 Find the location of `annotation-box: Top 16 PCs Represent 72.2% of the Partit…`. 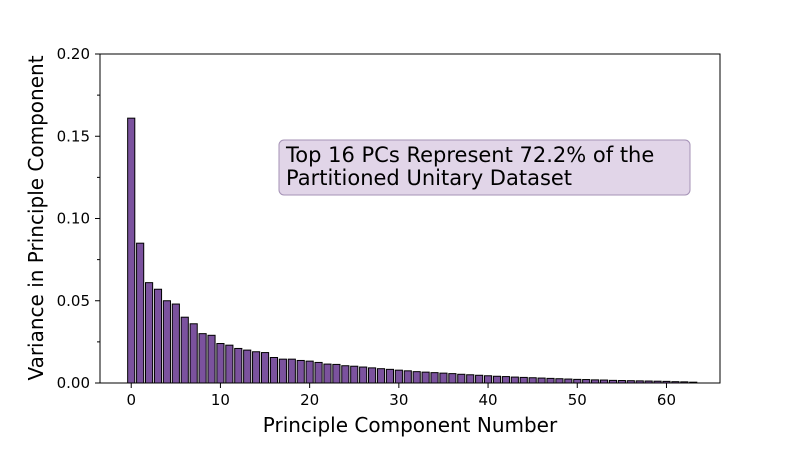

annotation-box: Top 16 PCs Represent 72.2% of the Partit… is located at coordinates (484, 167).